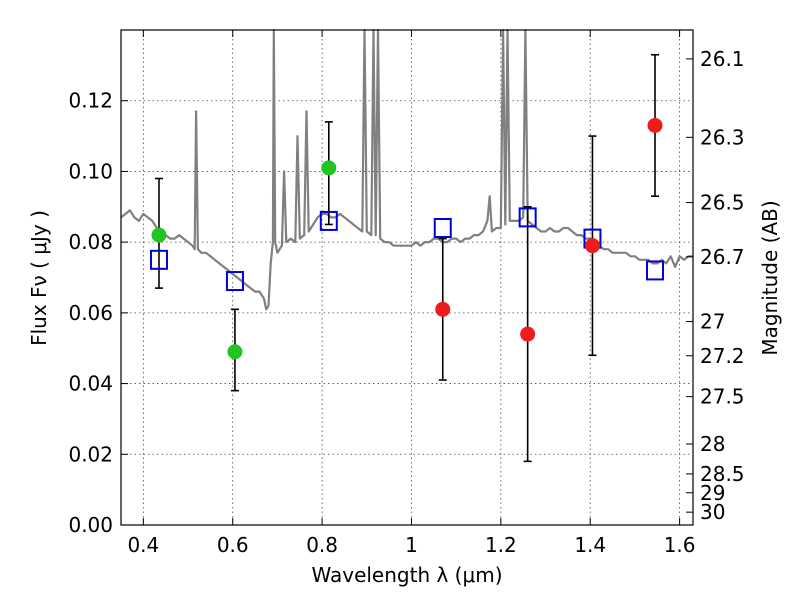  What do you see at coordinates (590, 545) in the screenshot?
I see `x-tick-label: 1.4` at bounding box center [590, 545].